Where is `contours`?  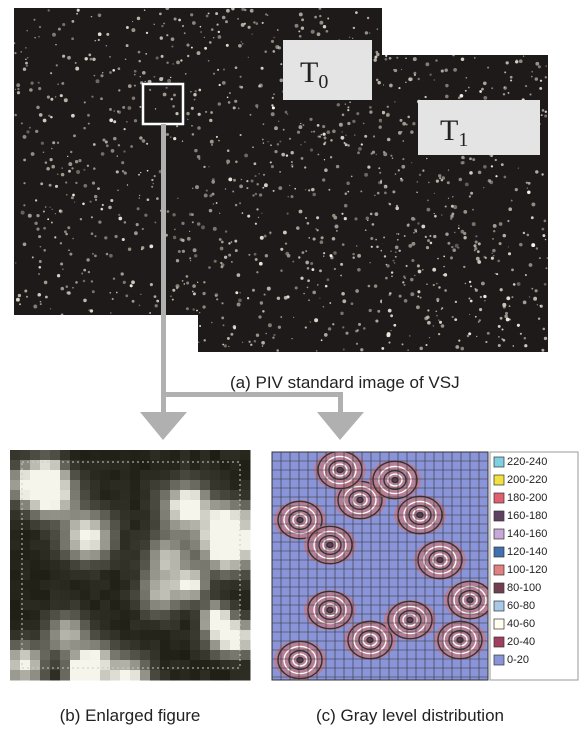
contours is located at coordinates (380, 566).